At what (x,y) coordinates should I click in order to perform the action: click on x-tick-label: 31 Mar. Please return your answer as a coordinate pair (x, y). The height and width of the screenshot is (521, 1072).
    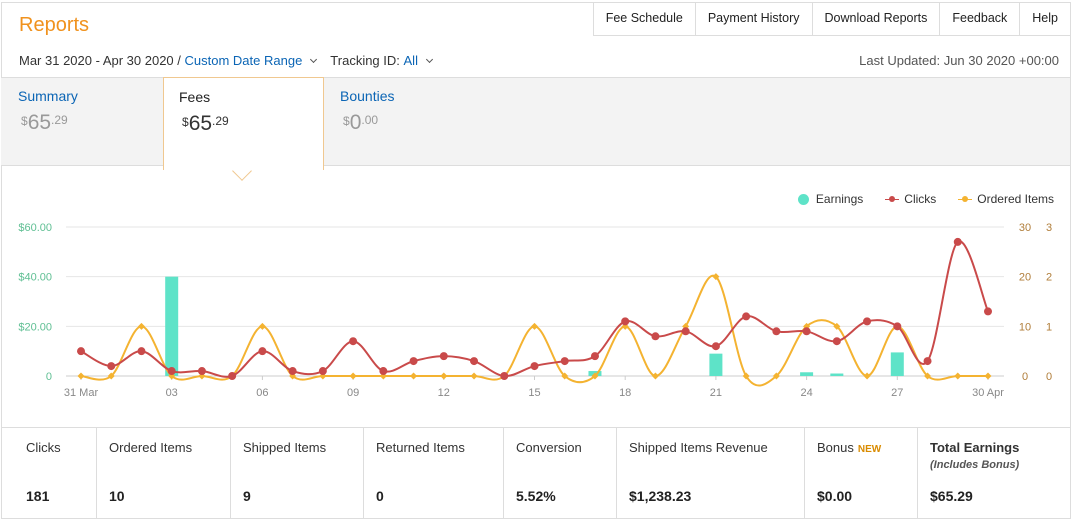
    Looking at the image, I should click on (81, 393).